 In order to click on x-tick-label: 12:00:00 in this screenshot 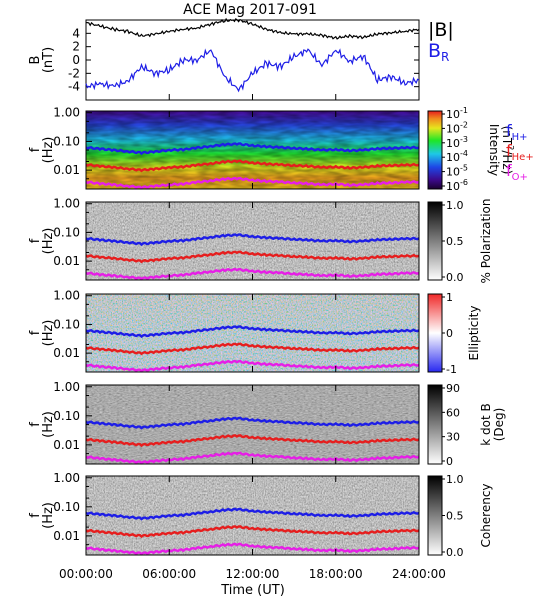, I will do `click(253, 574)`.